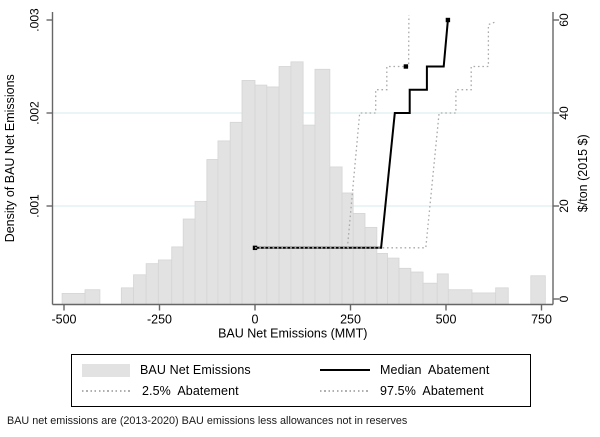  I want to click on y-left-tick-label: .001, so click(35, 206).